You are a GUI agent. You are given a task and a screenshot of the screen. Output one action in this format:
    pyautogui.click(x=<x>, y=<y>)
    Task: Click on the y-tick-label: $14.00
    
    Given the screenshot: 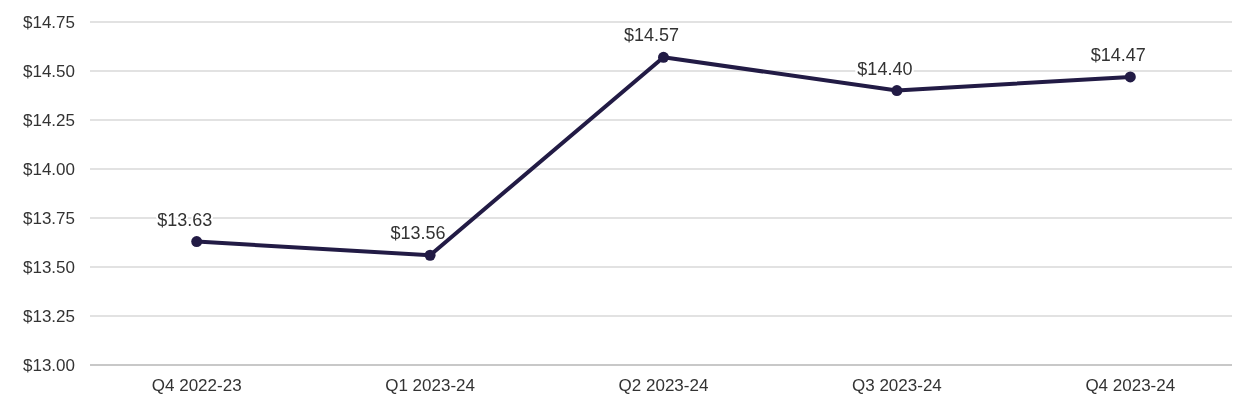 What is the action you would take?
    pyautogui.click(x=49, y=169)
    